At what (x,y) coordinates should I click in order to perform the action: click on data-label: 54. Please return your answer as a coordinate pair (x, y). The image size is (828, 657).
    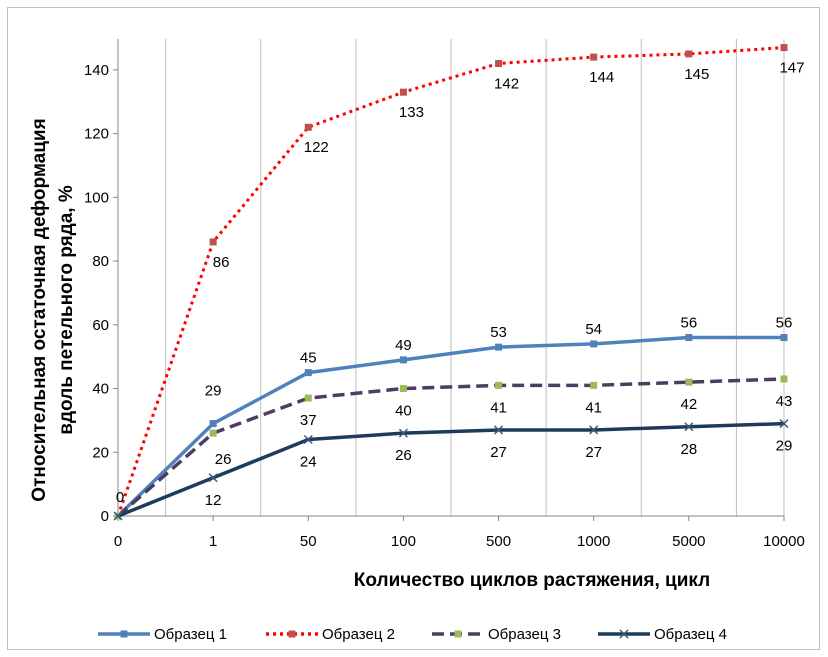
    Looking at the image, I should click on (593, 329).